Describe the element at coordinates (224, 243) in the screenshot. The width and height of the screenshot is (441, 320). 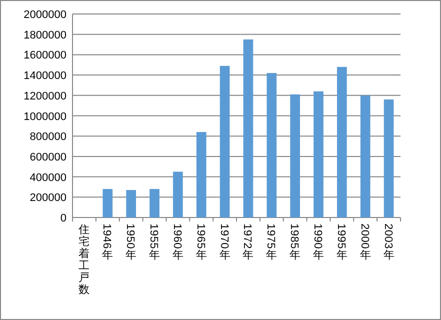
I see `x-tick-label: 1970年` at that location.